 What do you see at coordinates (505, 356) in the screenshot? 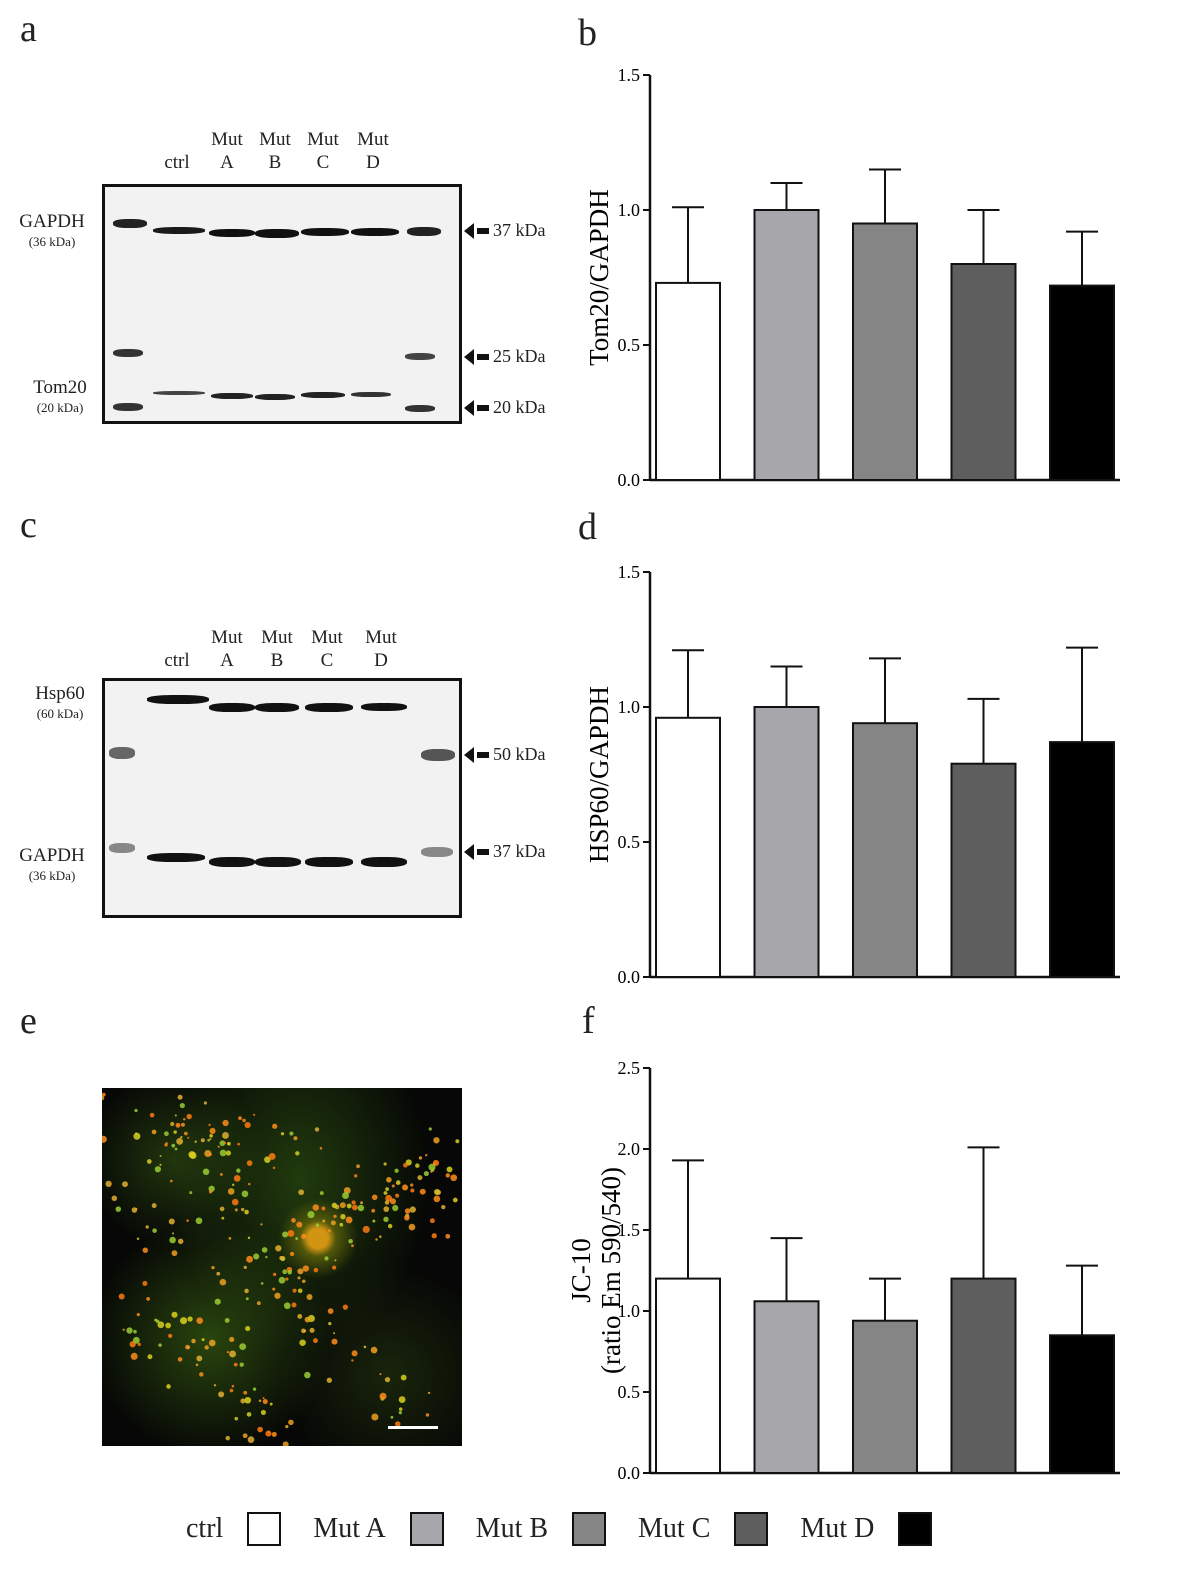
I see `marker-25kda: 25 kDa` at bounding box center [505, 356].